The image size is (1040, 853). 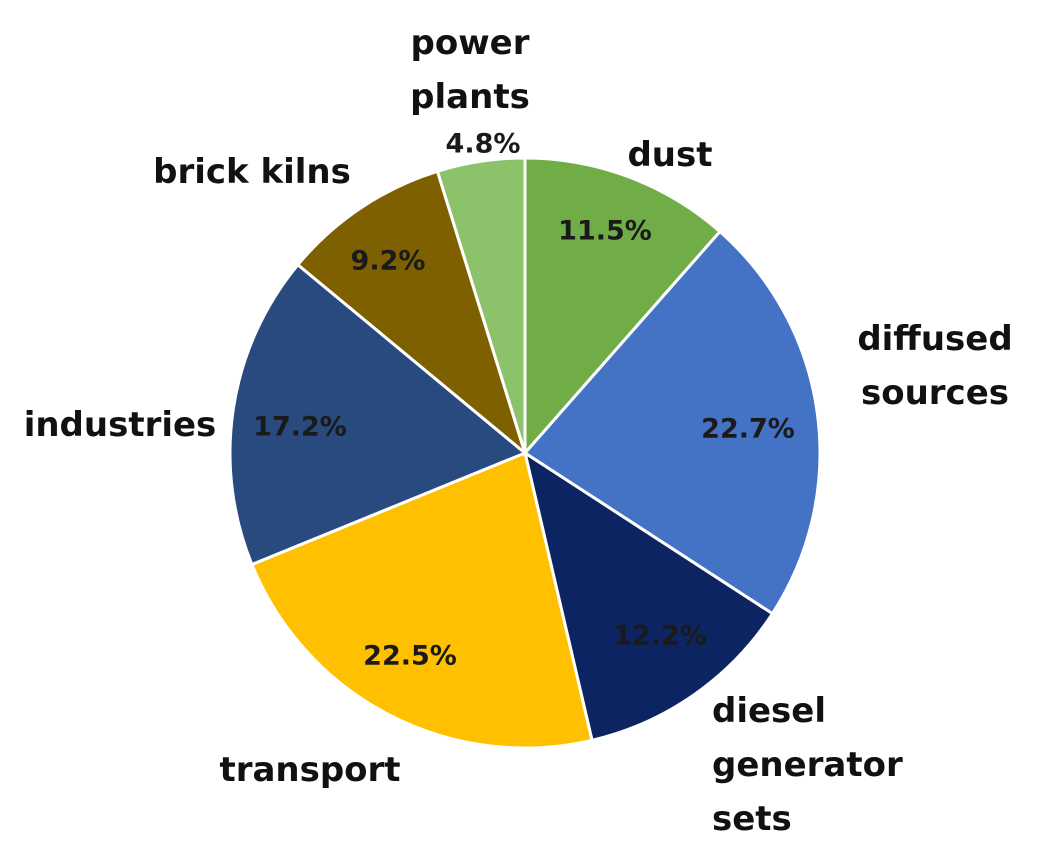 What do you see at coordinates (483, 144) in the screenshot?
I see `value-label: 4.8%` at bounding box center [483, 144].